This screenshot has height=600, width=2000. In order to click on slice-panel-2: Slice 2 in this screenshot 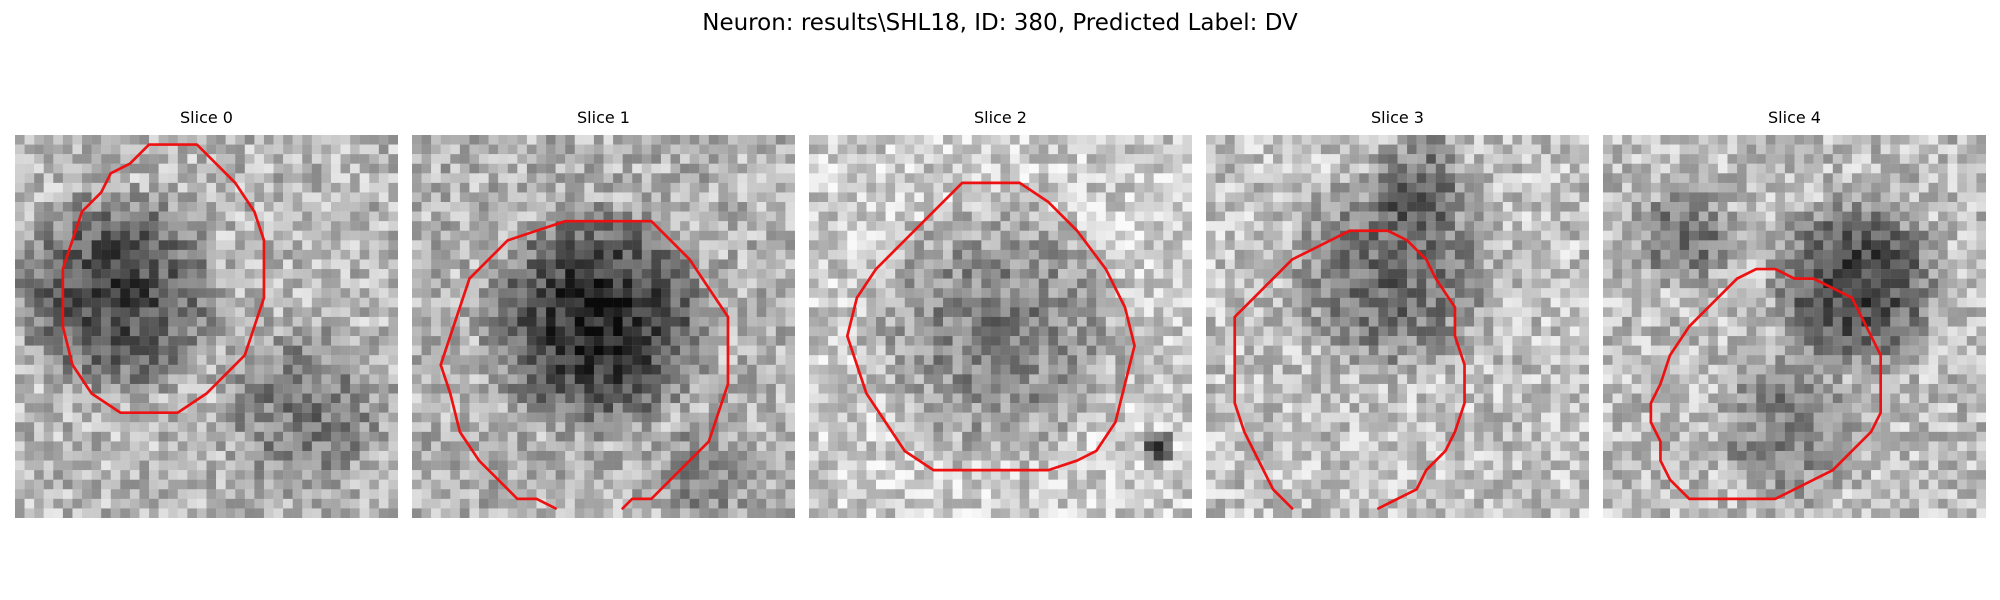, I will do `click(1000, 313)`.